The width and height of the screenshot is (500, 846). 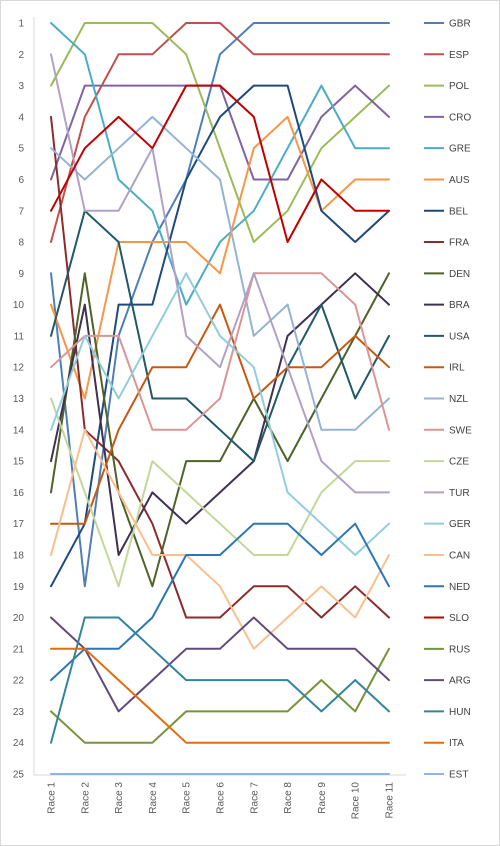 I want to click on y-tick-label: 7, so click(x=21, y=211).